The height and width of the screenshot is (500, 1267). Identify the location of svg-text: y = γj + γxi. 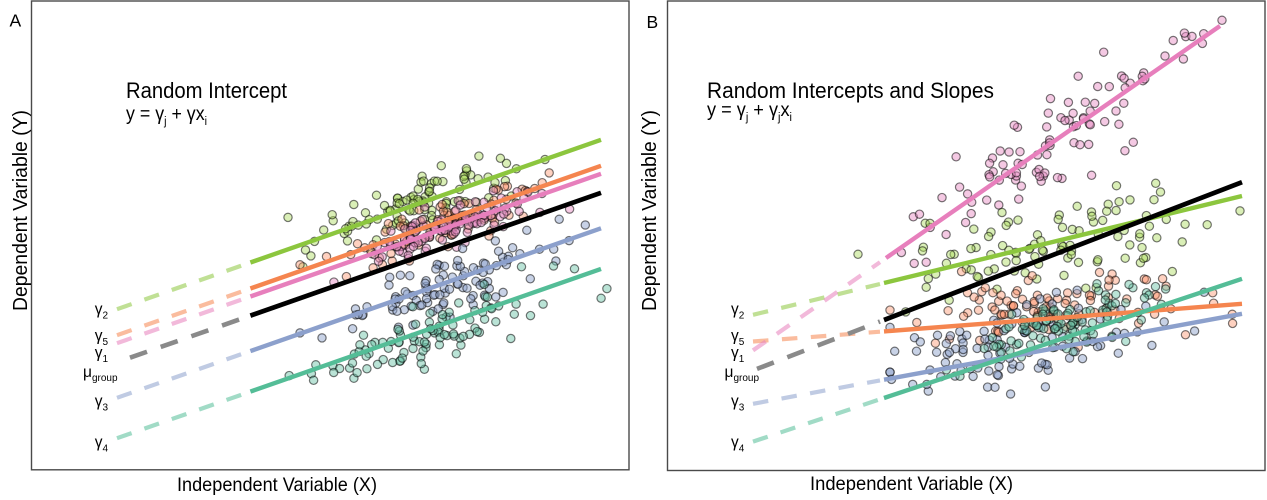
(166, 116).